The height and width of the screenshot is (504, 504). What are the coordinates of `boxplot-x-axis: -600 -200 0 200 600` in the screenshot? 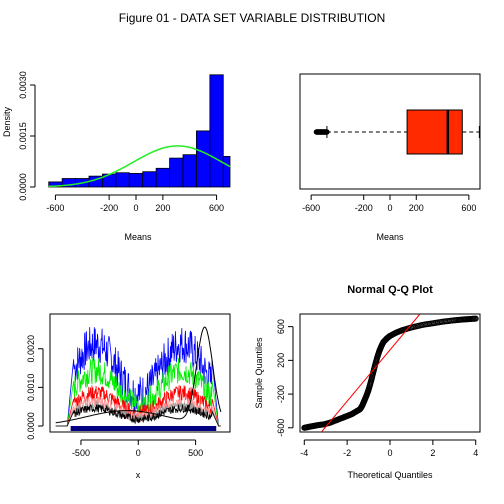 It's located at (389, 203).